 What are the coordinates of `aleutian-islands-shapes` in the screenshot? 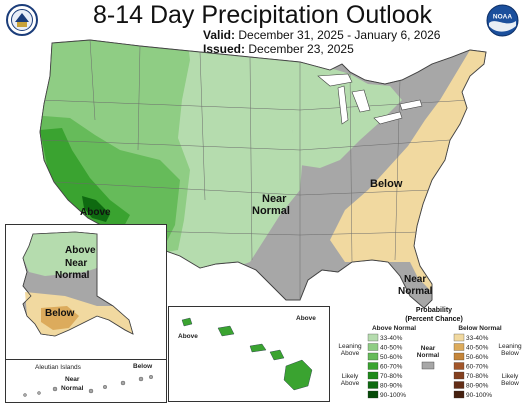 It's located at (88, 386).